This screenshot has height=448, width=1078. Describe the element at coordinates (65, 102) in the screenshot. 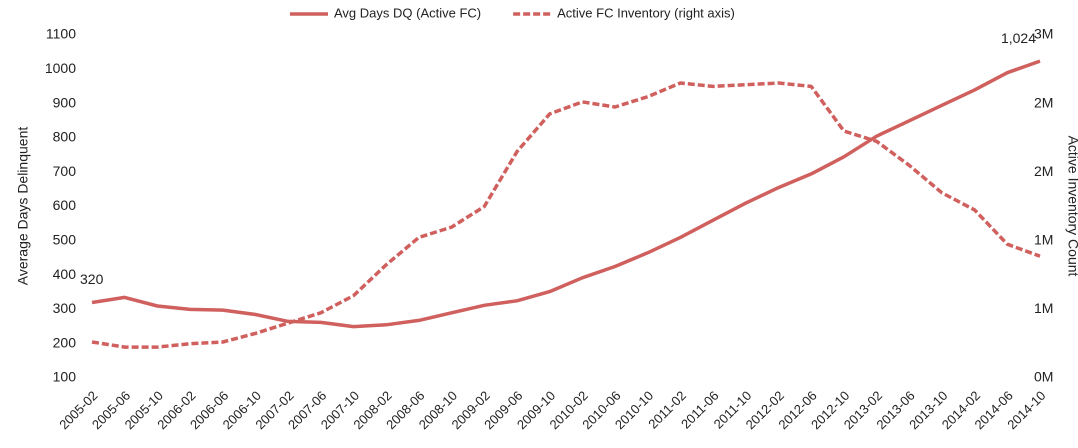

I see `y-tick-label: 900` at that location.